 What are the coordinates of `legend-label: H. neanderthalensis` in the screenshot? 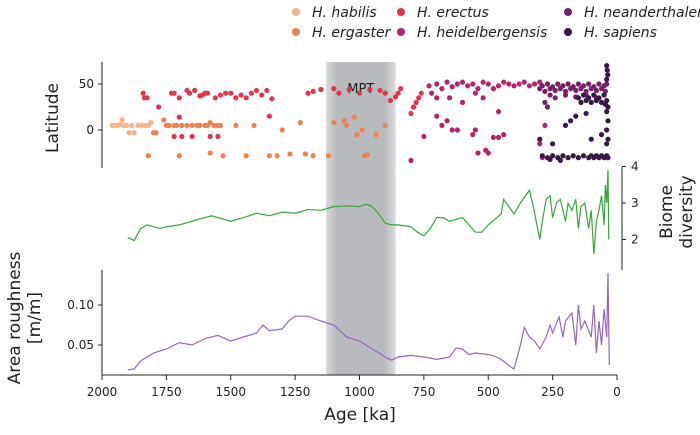 It's located at (642, 13).